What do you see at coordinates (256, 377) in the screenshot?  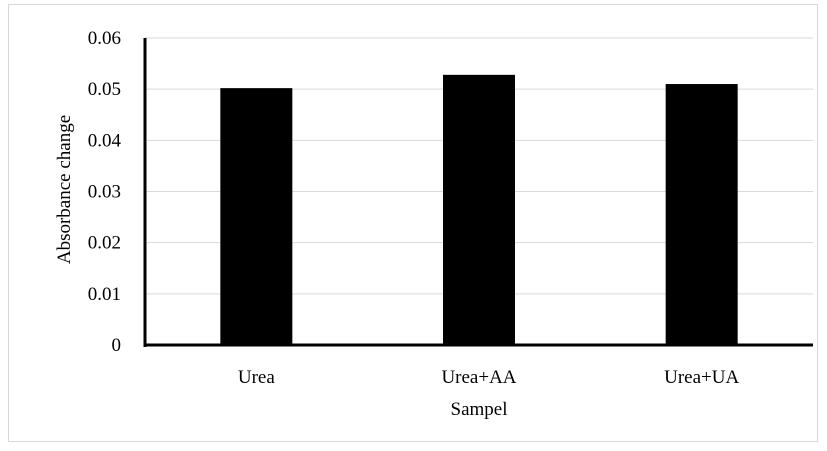 I see `x-tick-label: Urea` at bounding box center [256, 377].